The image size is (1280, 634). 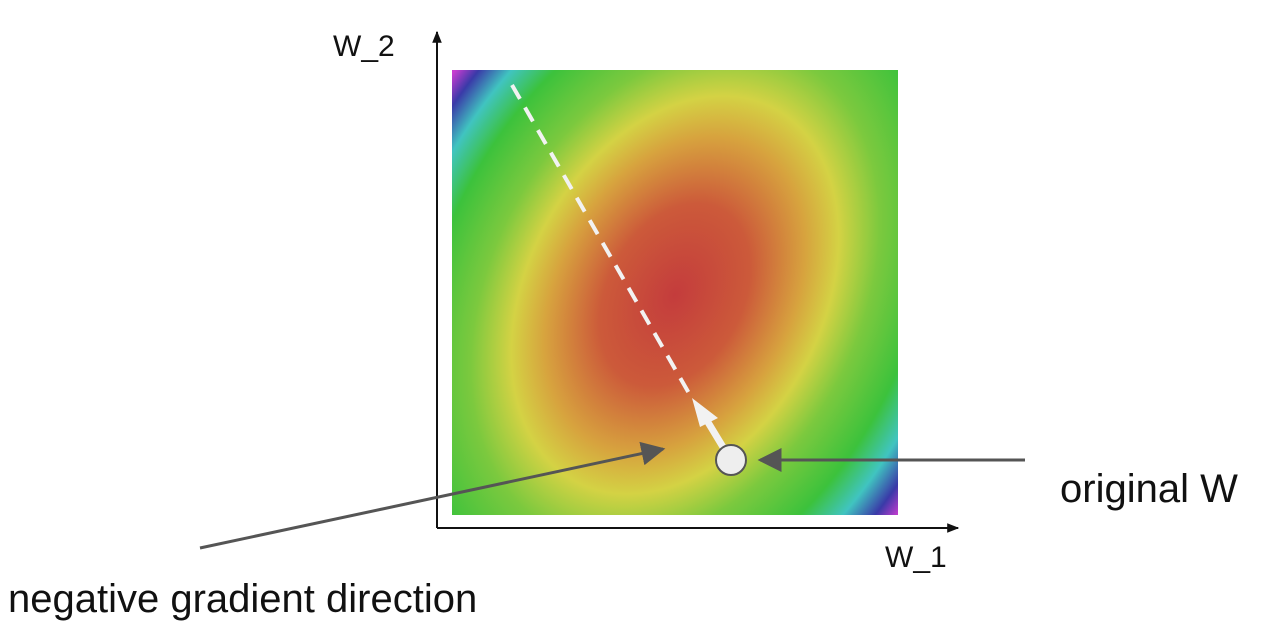 I want to click on y-axis-label: W_2, so click(x=364, y=46).